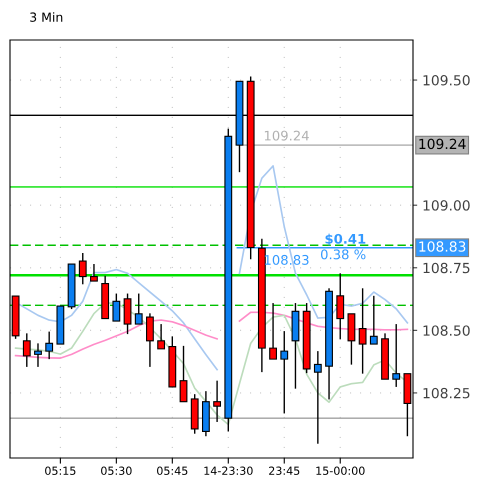 The image size is (487, 488). What do you see at coordinates (447, 80) in the screenshot?
I see `y-tick-label: 109.50` at bounding box center [447, 80].